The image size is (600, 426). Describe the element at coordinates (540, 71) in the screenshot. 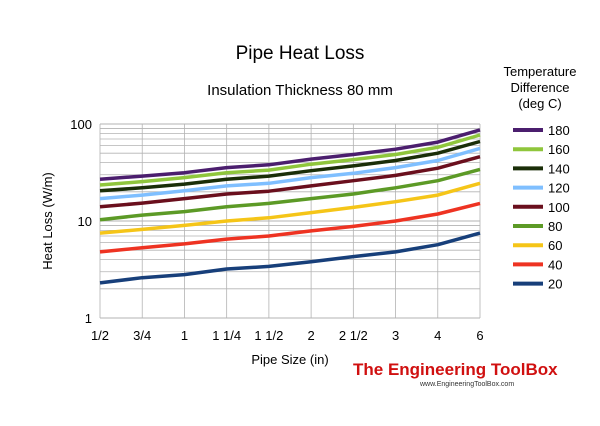

I see `legend-title-line-1: Temperature` at that location.